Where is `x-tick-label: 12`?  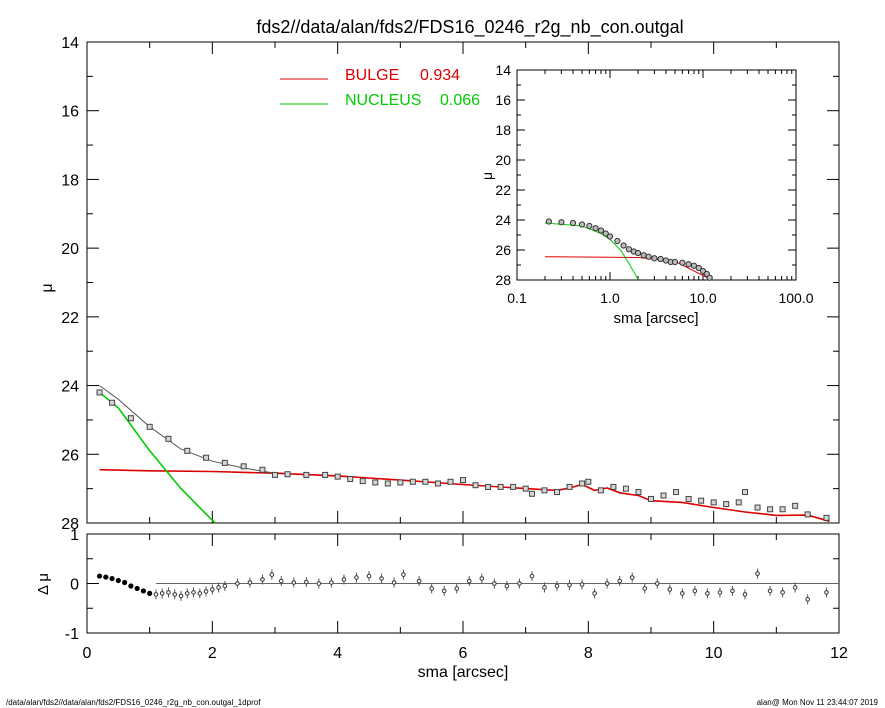 x-tick-label: 12 is located at coordinates (839, 653).